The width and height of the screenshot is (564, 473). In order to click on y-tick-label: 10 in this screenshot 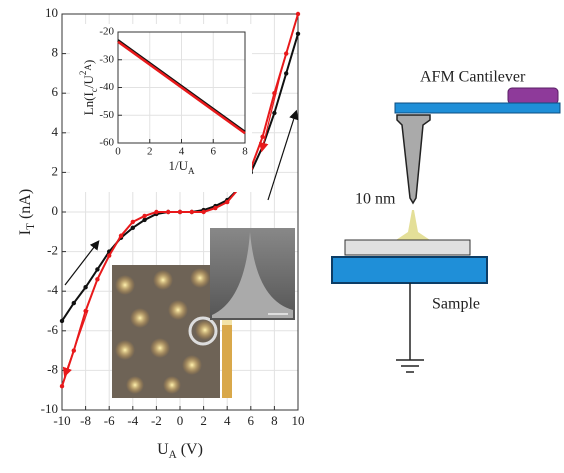, I will do `click(51, 12)`.